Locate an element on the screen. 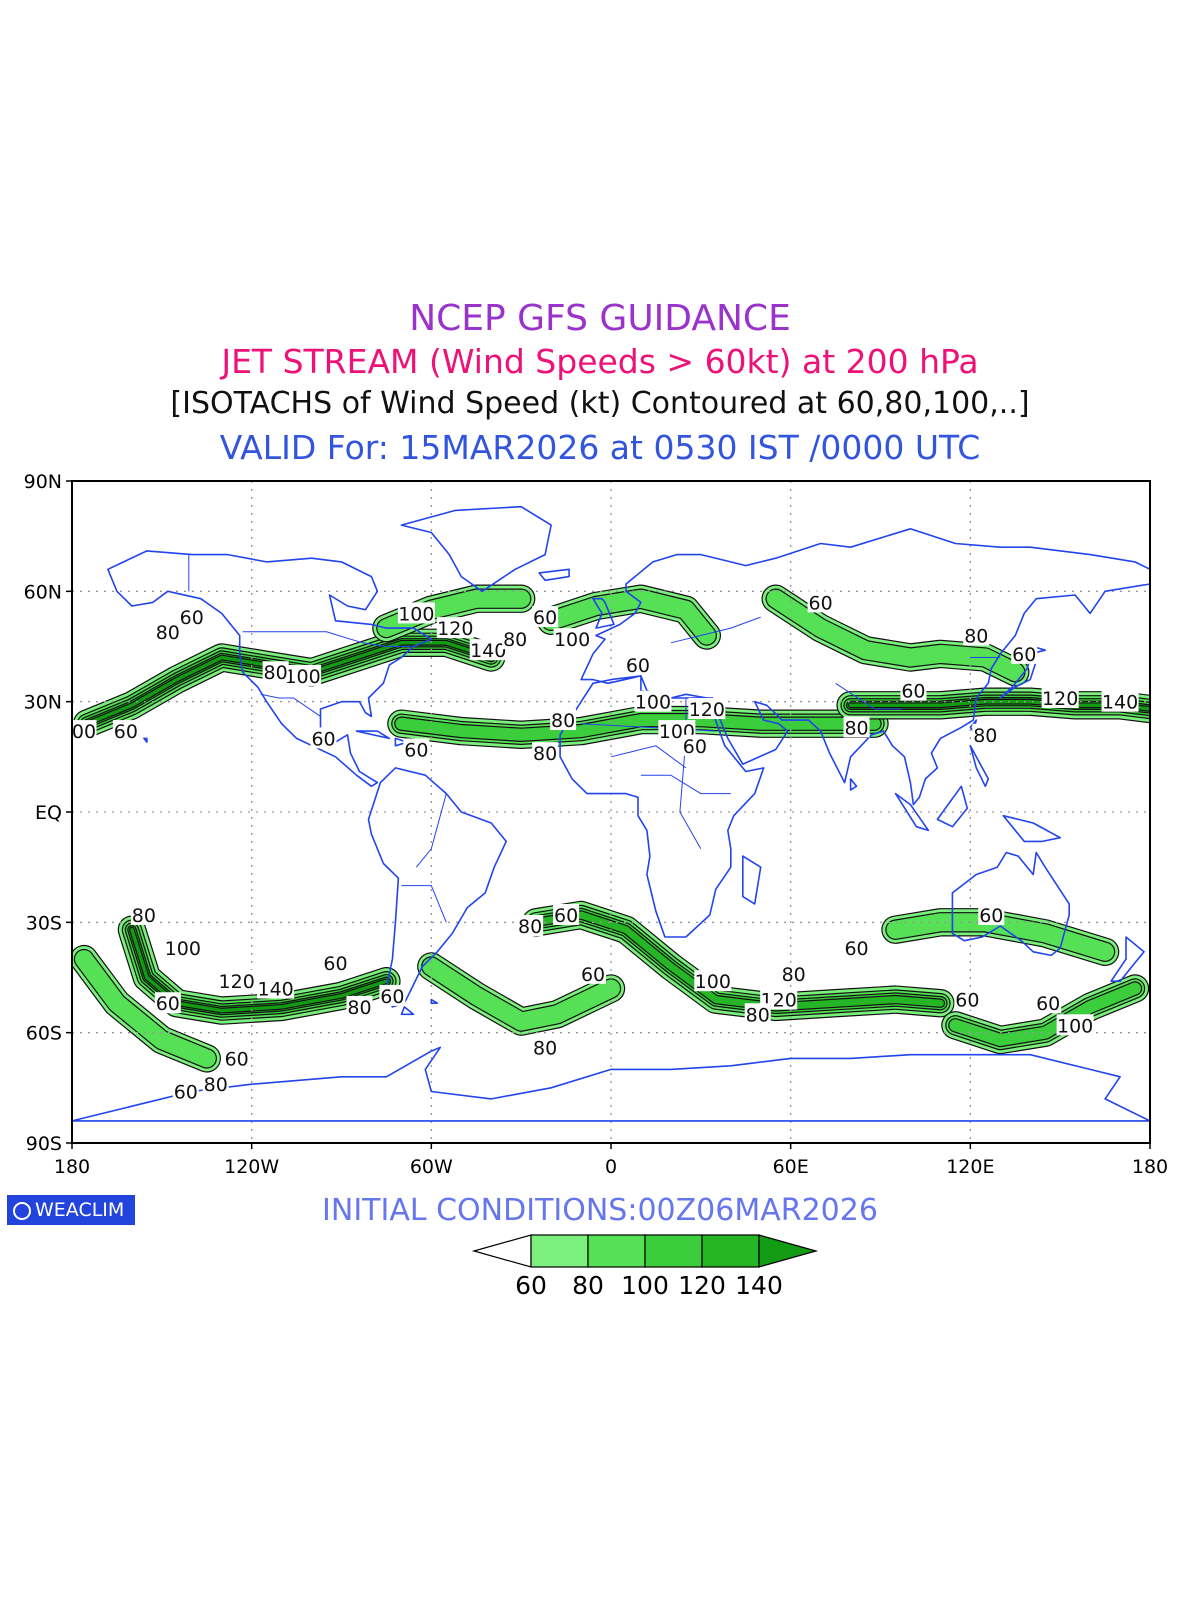  initial-conditions: INITIAL CONDITIONS:00Z06MAR2026 is located at coordinates (600, 1210).